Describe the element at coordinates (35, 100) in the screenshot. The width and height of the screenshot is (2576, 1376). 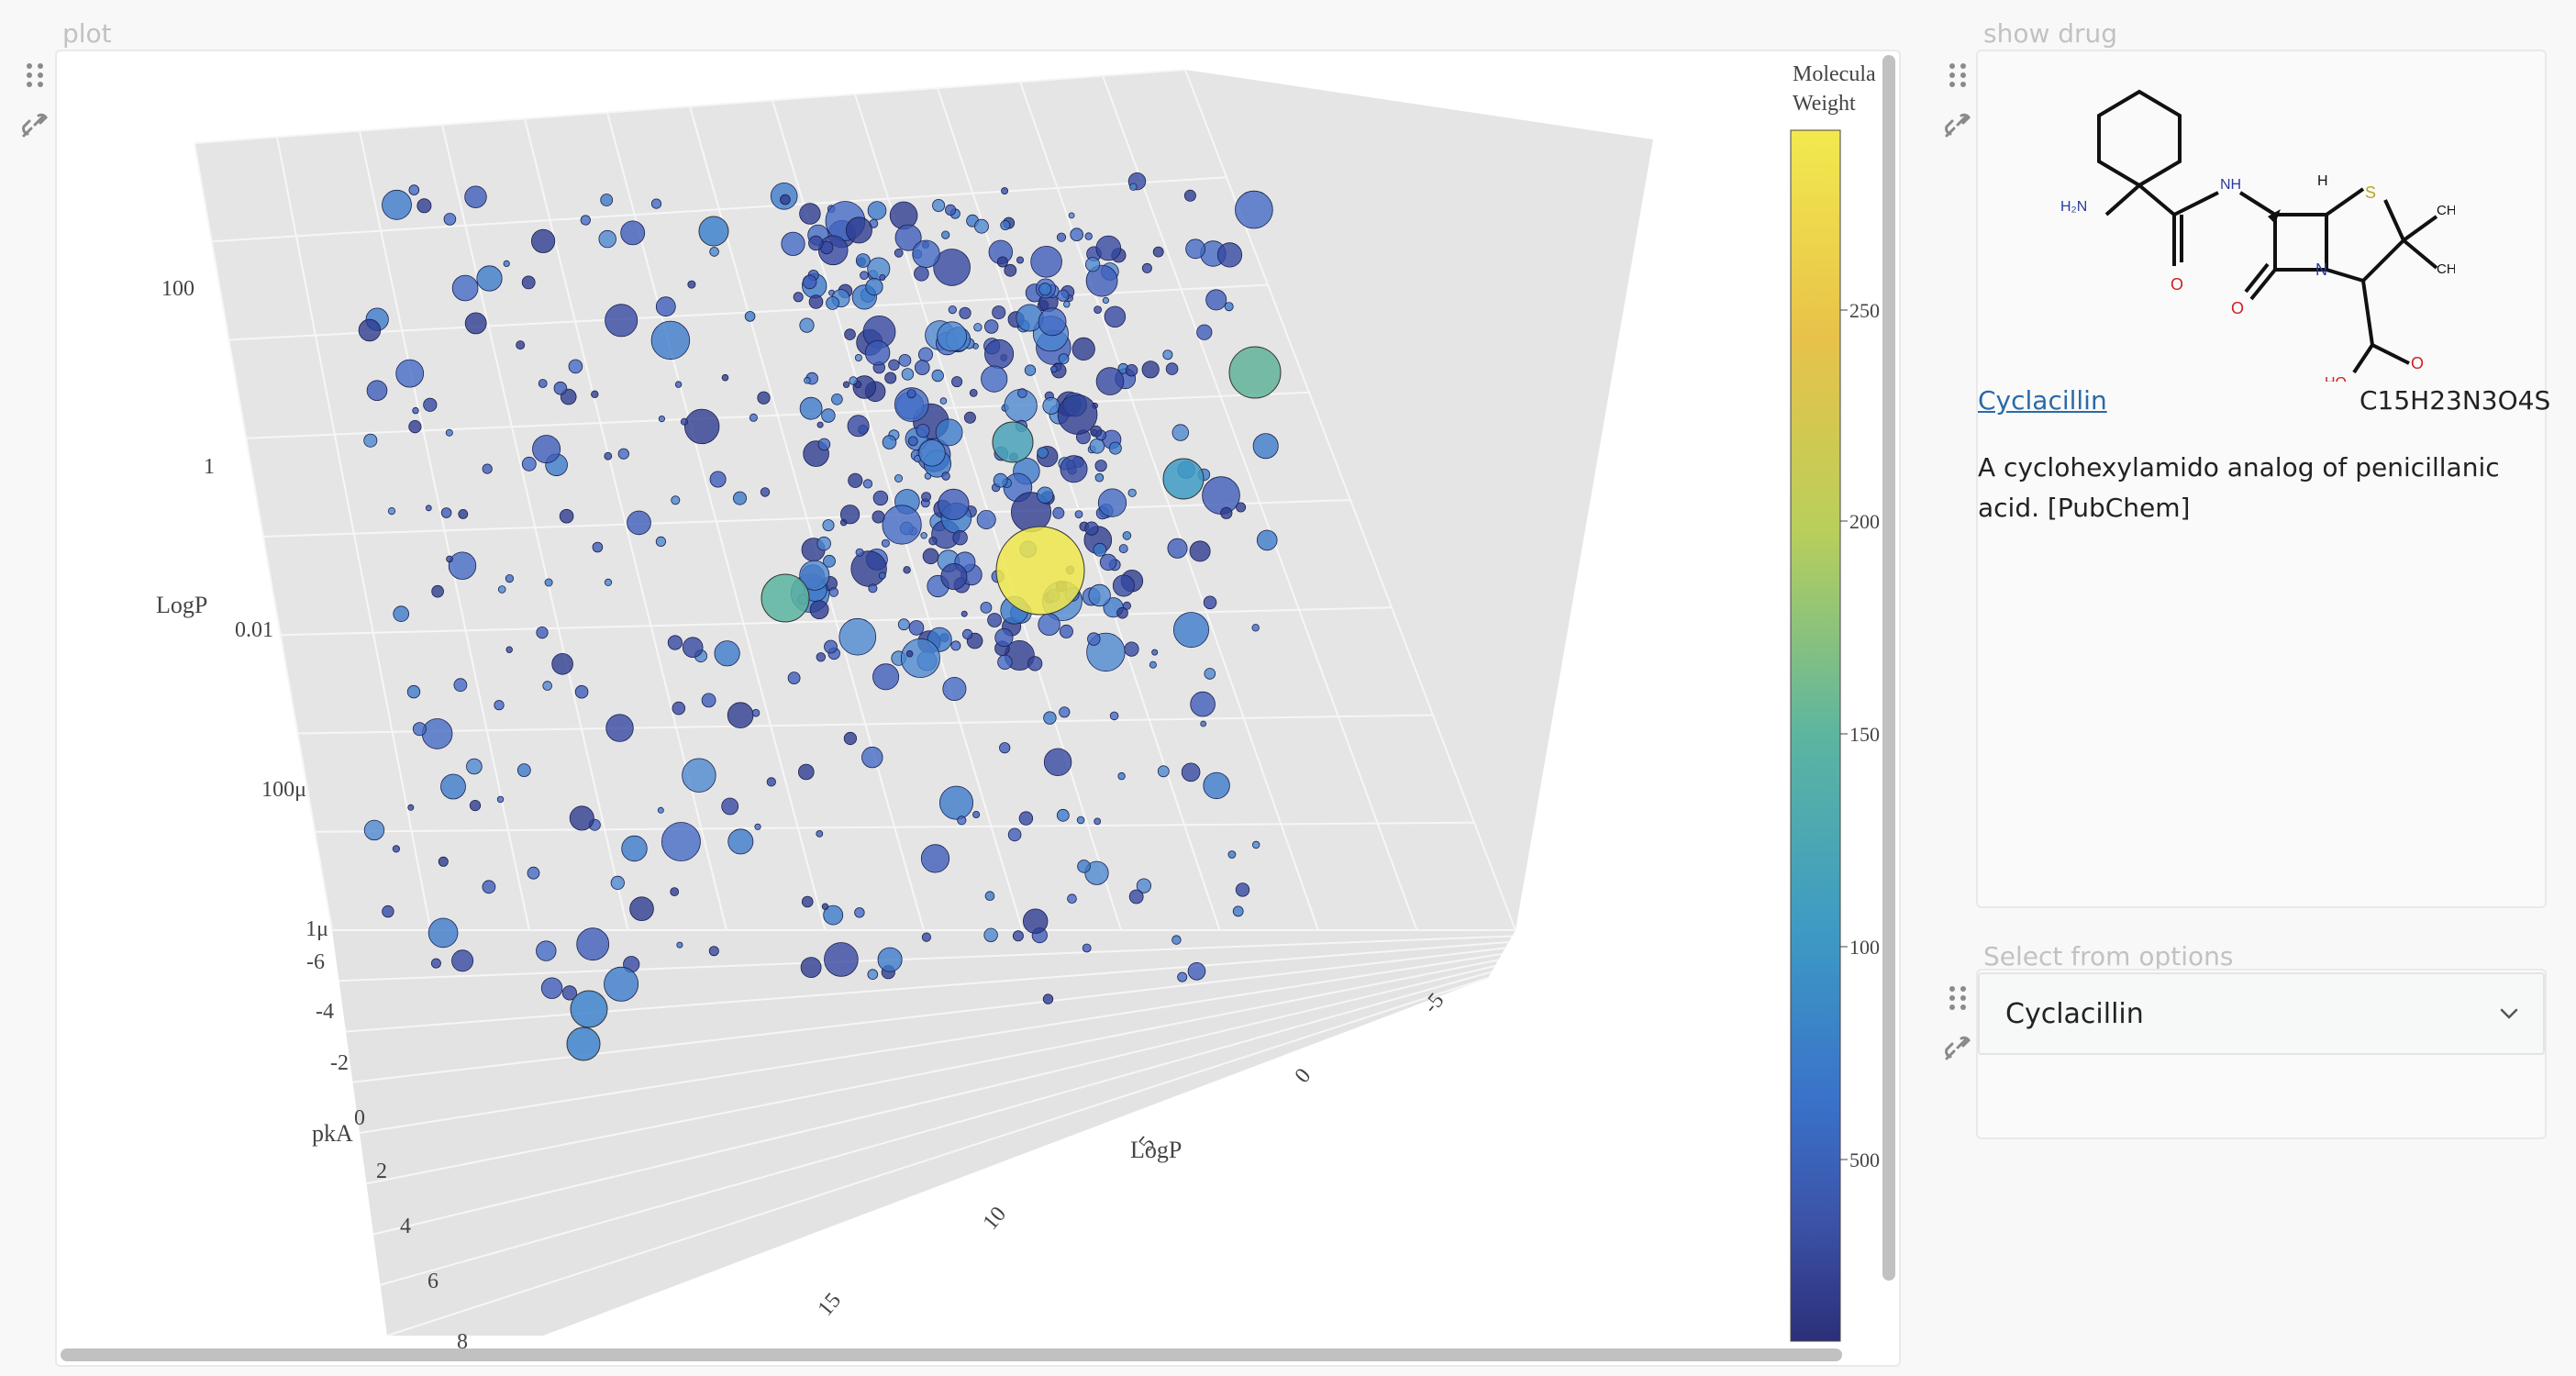
I see `plot-panel-handles` at that location.